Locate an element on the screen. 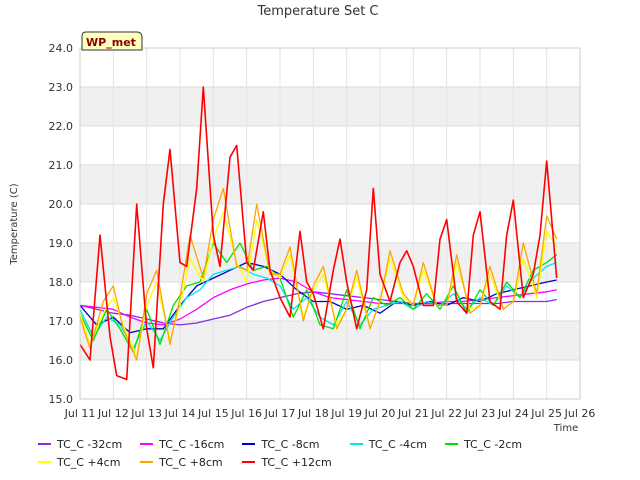  legend-item: TC_C +12cm is located at coordinates (287, 462).